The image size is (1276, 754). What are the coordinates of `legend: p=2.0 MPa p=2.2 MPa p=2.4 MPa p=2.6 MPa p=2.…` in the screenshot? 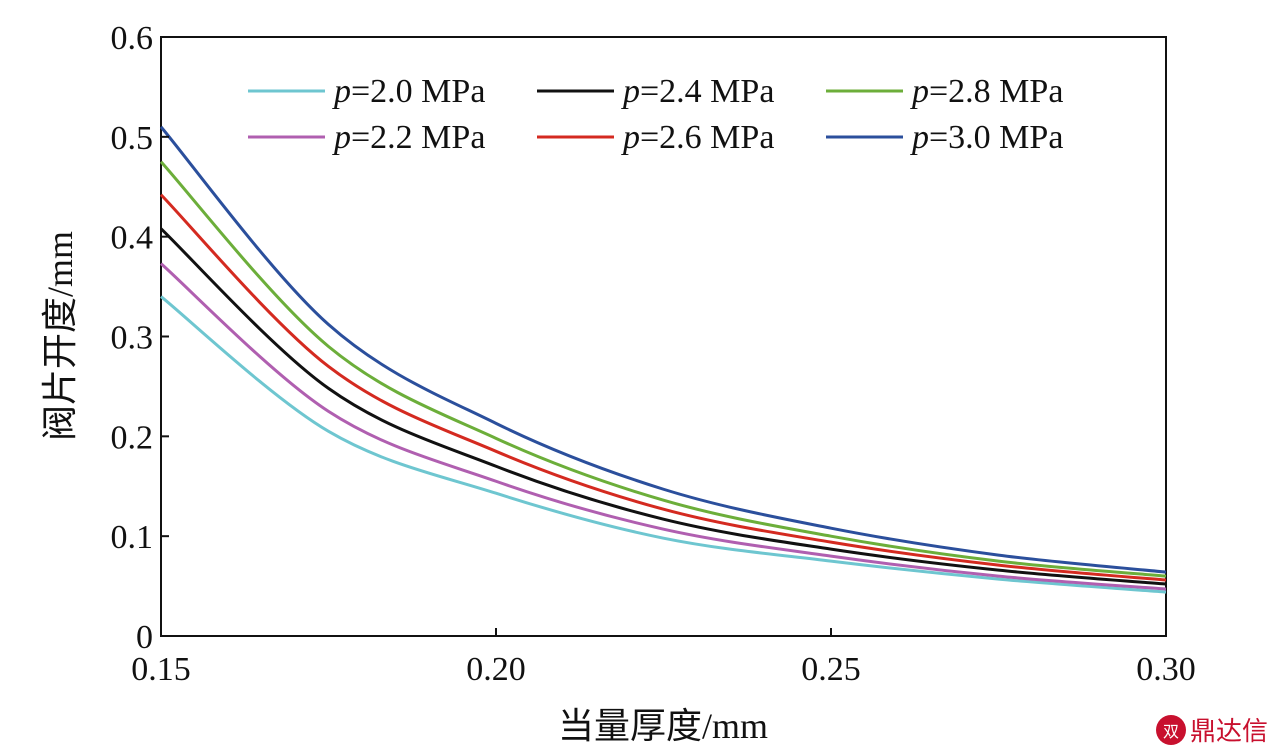 It's located at (655, 114).